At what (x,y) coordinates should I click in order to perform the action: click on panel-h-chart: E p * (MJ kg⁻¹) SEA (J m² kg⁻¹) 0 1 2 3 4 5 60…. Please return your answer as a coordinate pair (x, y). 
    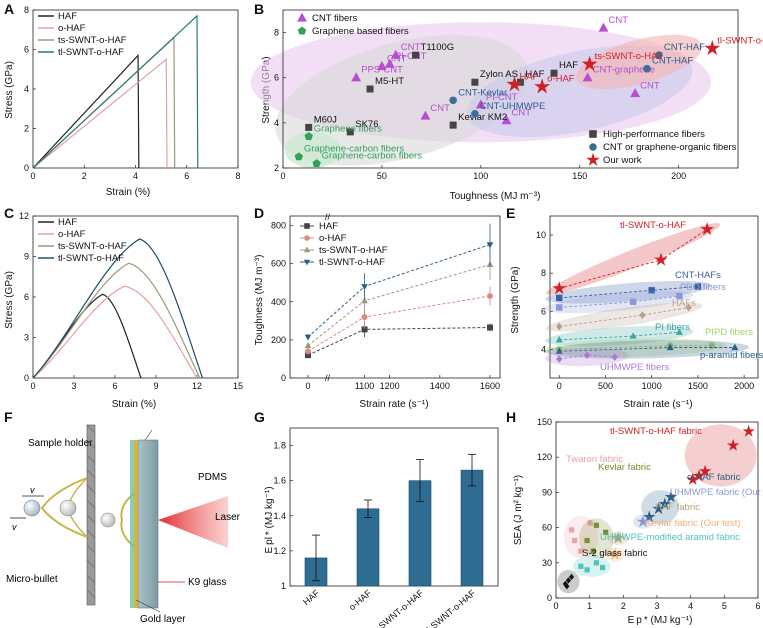
    Looking at the image, I should click on (638, 521).